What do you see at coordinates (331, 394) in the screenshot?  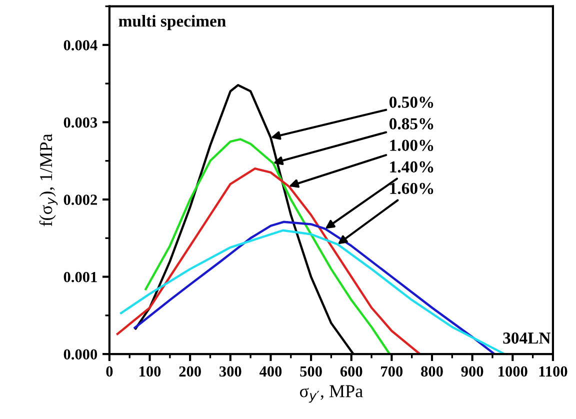 I see `x-axis-title: σ$_{y′}$, MPa` at bounding box center [331, 394].